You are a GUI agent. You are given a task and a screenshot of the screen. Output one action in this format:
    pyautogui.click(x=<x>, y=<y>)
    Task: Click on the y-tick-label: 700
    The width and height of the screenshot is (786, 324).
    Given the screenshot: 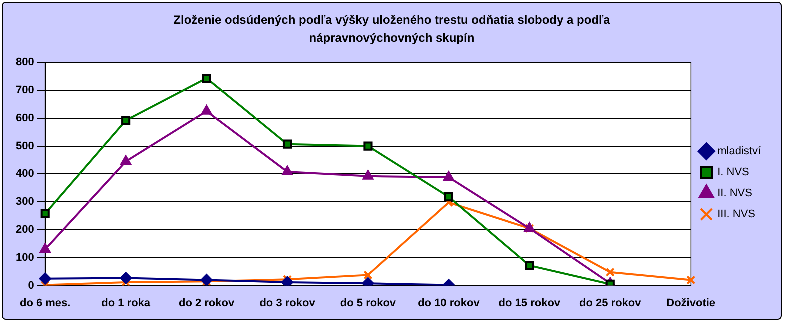 What is the action you would take?
    pyautogui.click(x=25, y=90)
    